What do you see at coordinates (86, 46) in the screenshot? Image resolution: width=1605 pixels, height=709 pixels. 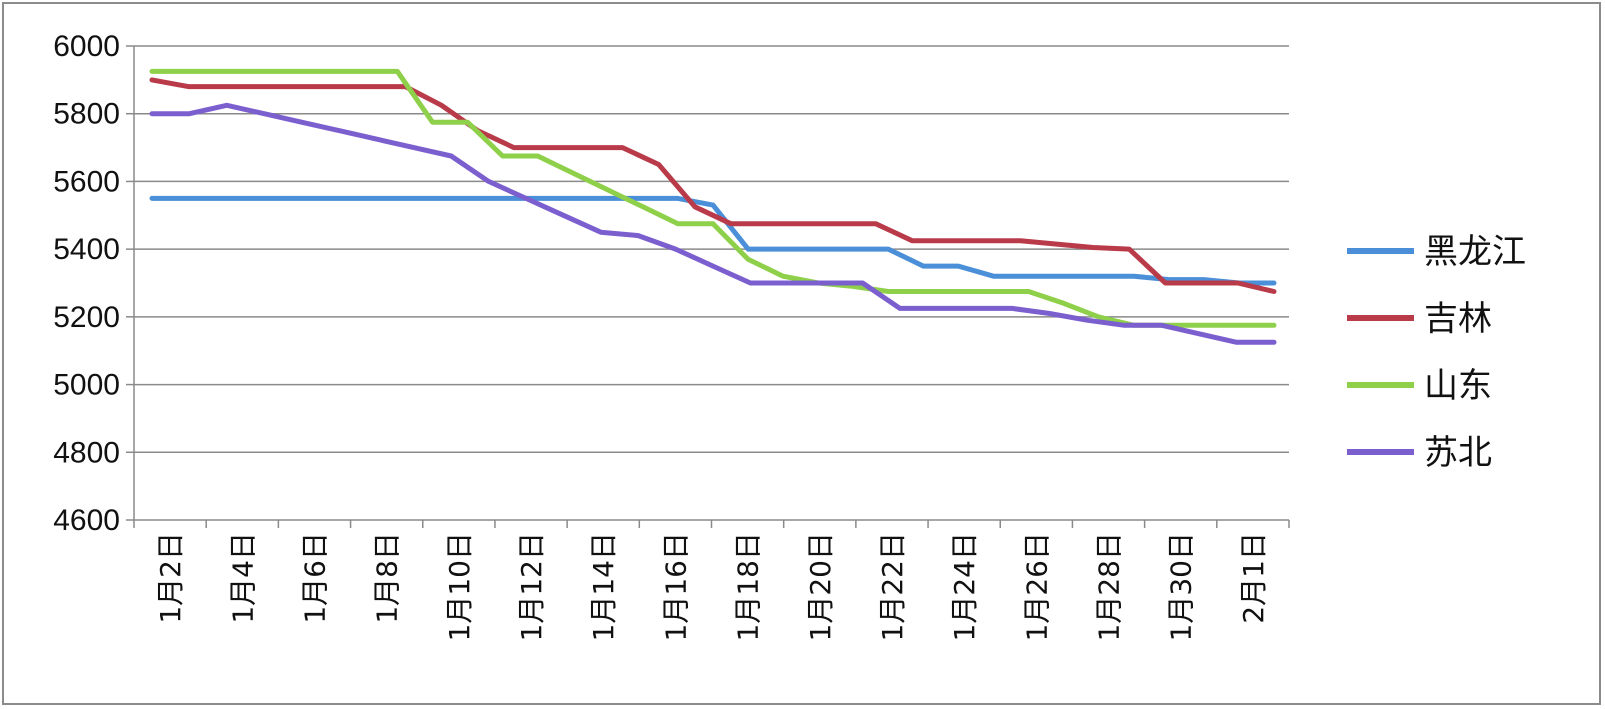 I see `y-tick-label: 6000` at bounding box center [86, 46].